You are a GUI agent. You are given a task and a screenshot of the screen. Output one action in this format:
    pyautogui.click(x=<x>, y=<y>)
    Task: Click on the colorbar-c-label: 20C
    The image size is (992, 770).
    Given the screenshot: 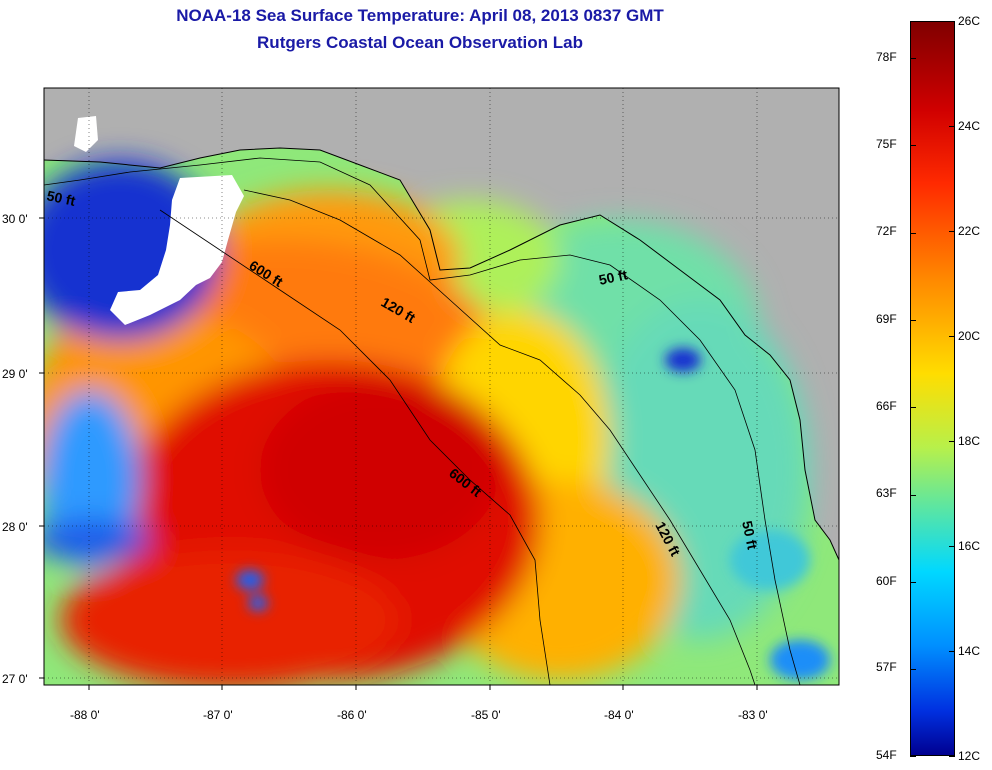 What is the action you would take?
    pyautogui.click(x=969, y=336)
    